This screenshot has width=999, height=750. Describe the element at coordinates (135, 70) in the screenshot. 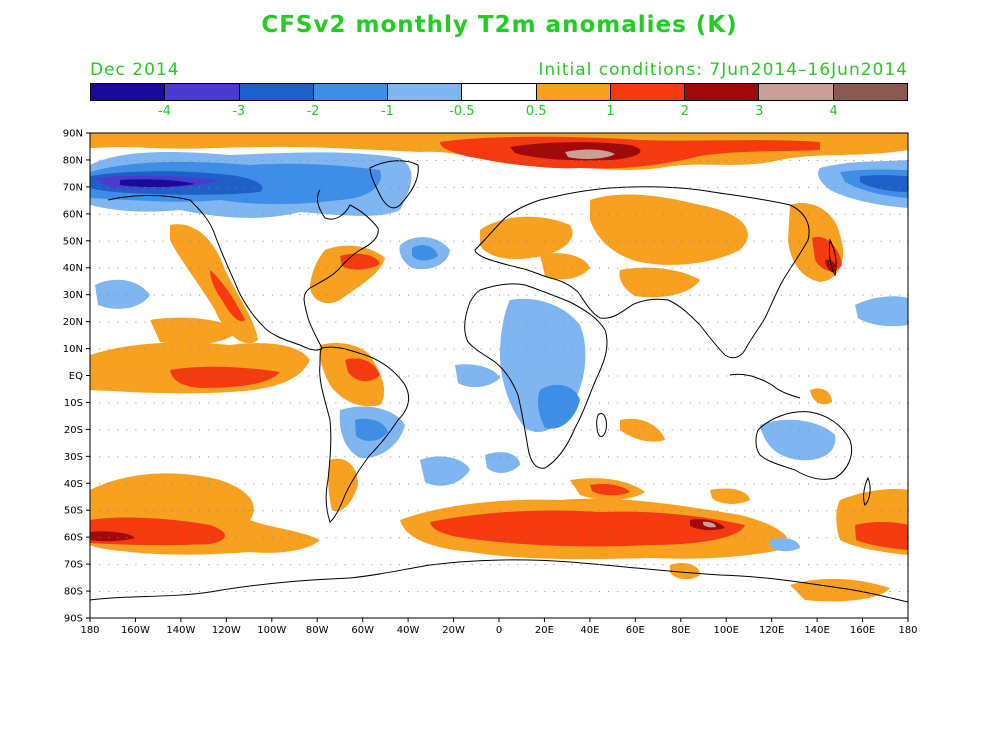

I see `forecast-month: Dec 2014` at that location.